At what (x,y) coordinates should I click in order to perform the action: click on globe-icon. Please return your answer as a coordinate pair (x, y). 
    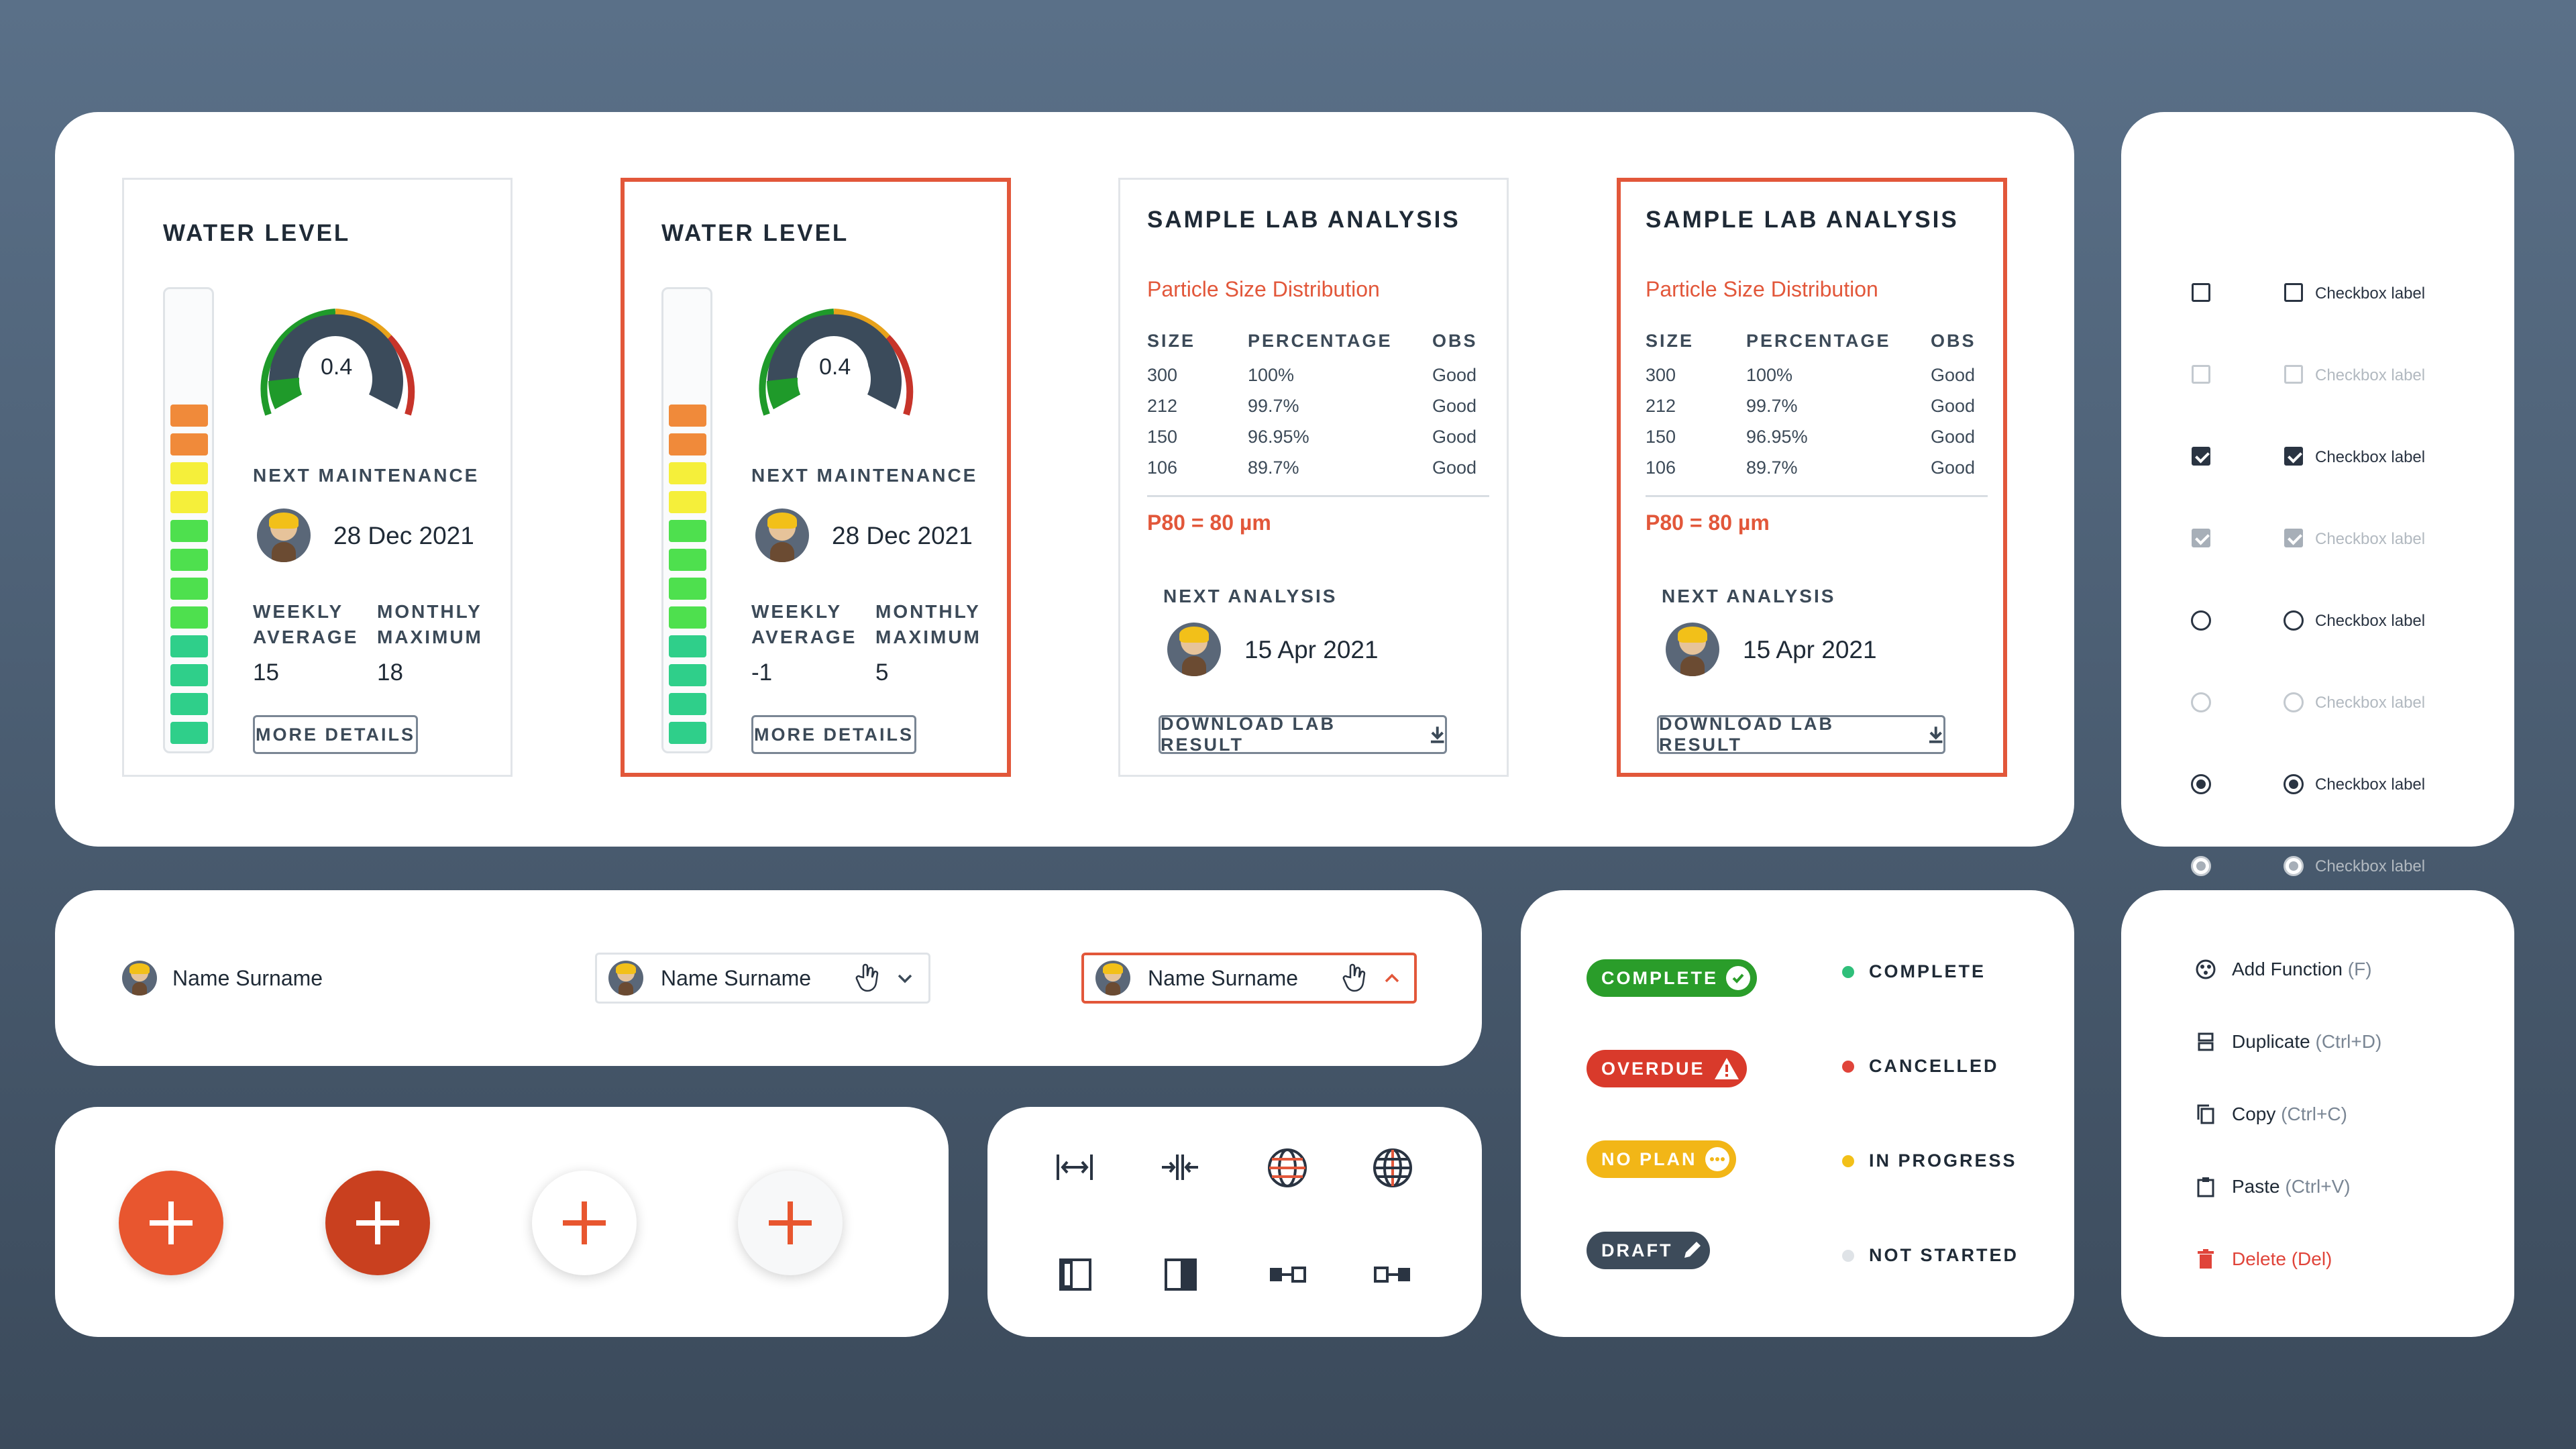
    Looking at the image, I should click on (1287, 1168).